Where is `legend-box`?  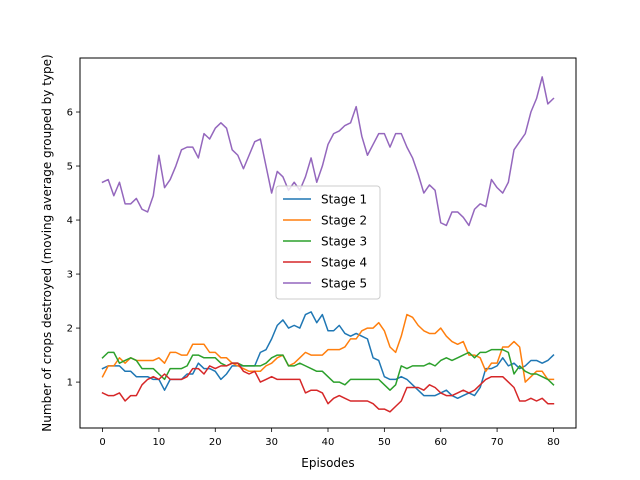 legend-box is located at coordinates (328, 242).